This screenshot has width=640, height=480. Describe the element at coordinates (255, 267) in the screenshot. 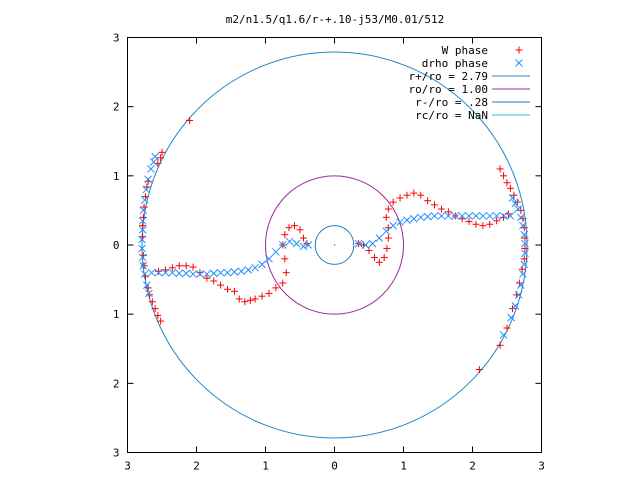

I see `series-1-point-31-d2` at that location.